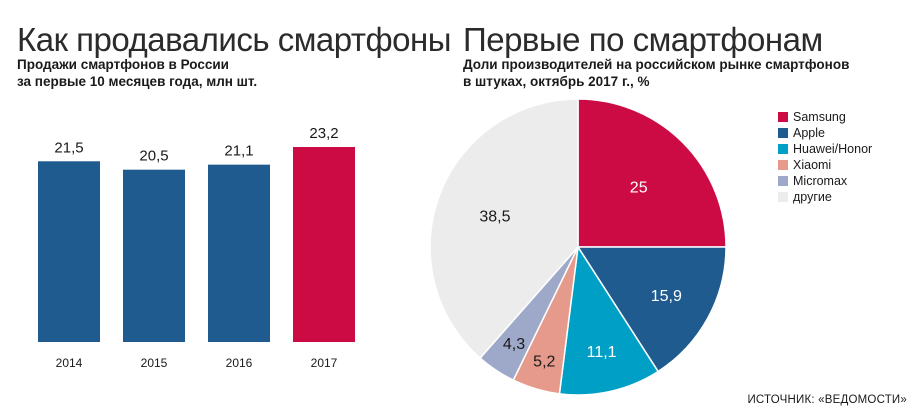  I want to click on legend-label: Huawei/Honor, so click(833, 149).